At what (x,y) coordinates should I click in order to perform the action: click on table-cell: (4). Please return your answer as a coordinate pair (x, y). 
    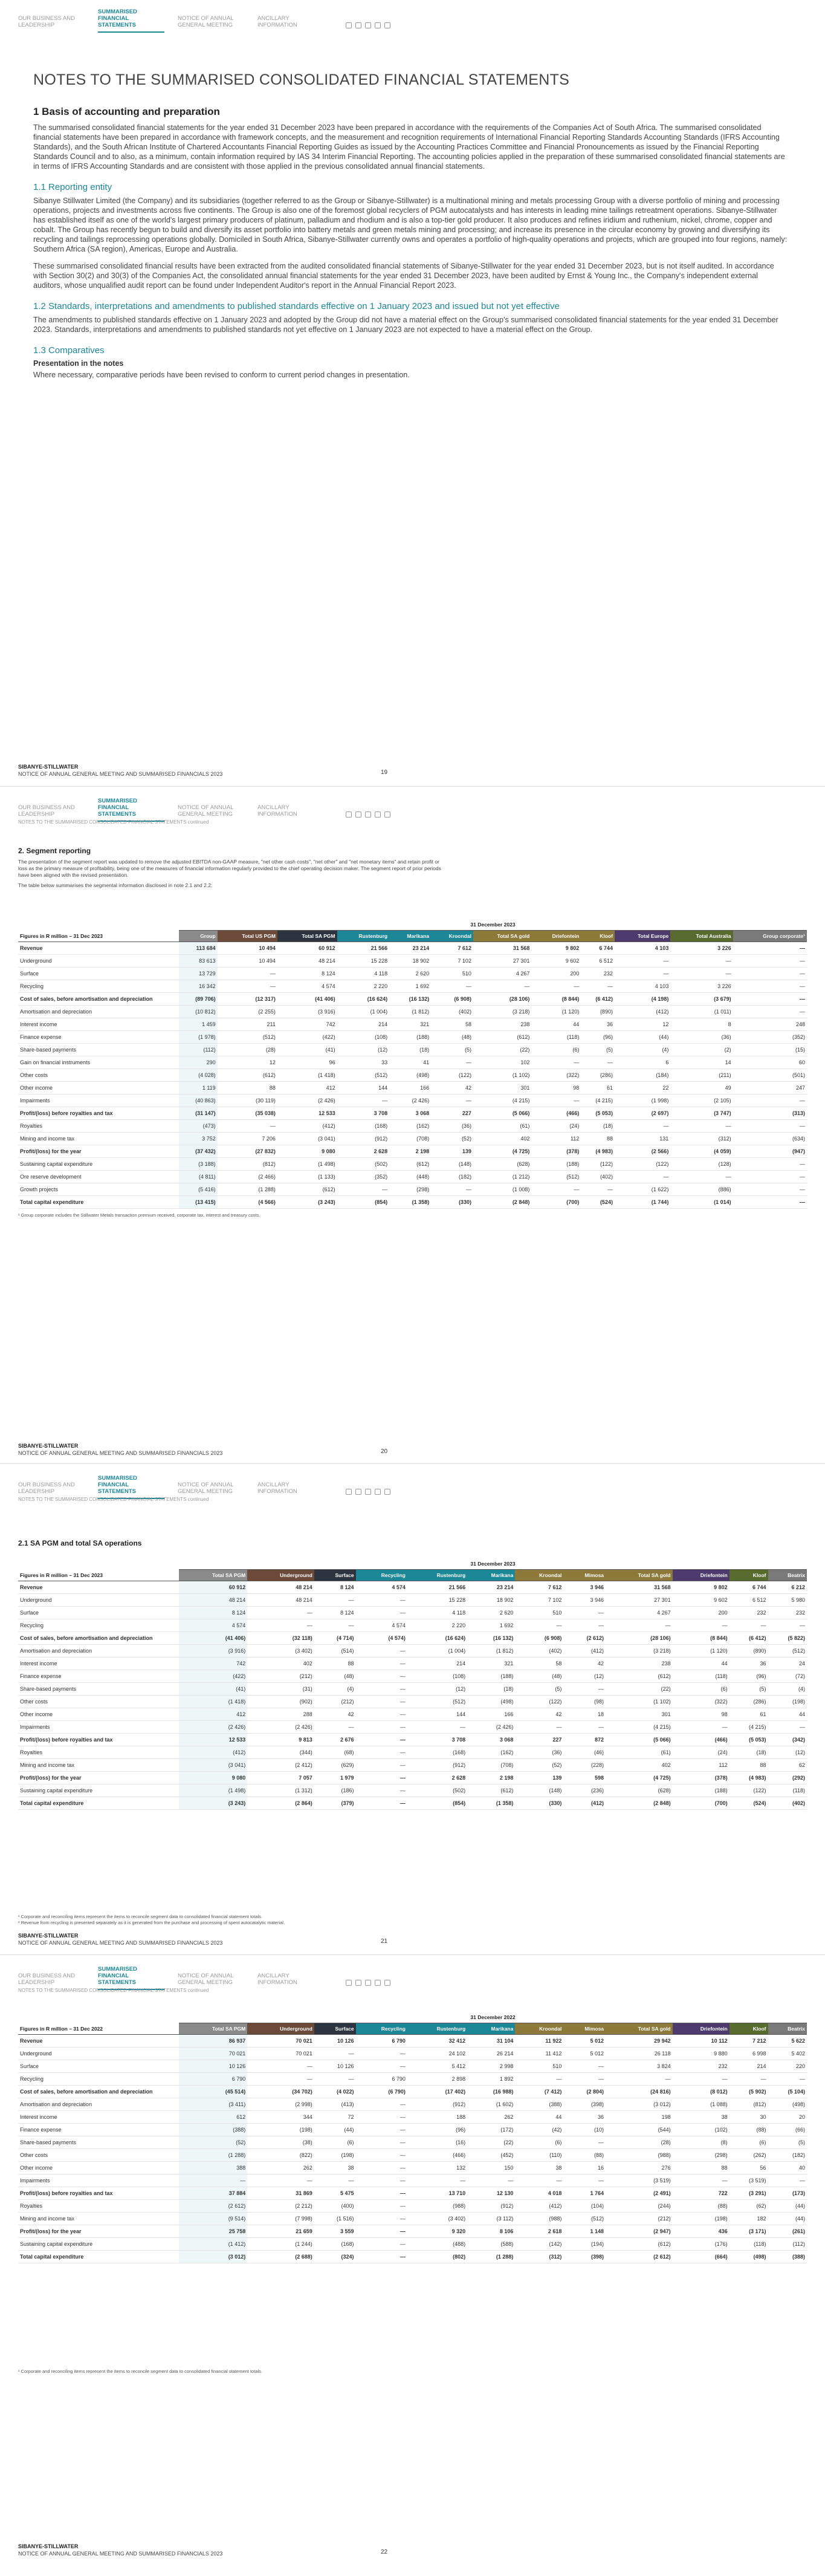
    Looking at the image, I should click on (335, 1689).